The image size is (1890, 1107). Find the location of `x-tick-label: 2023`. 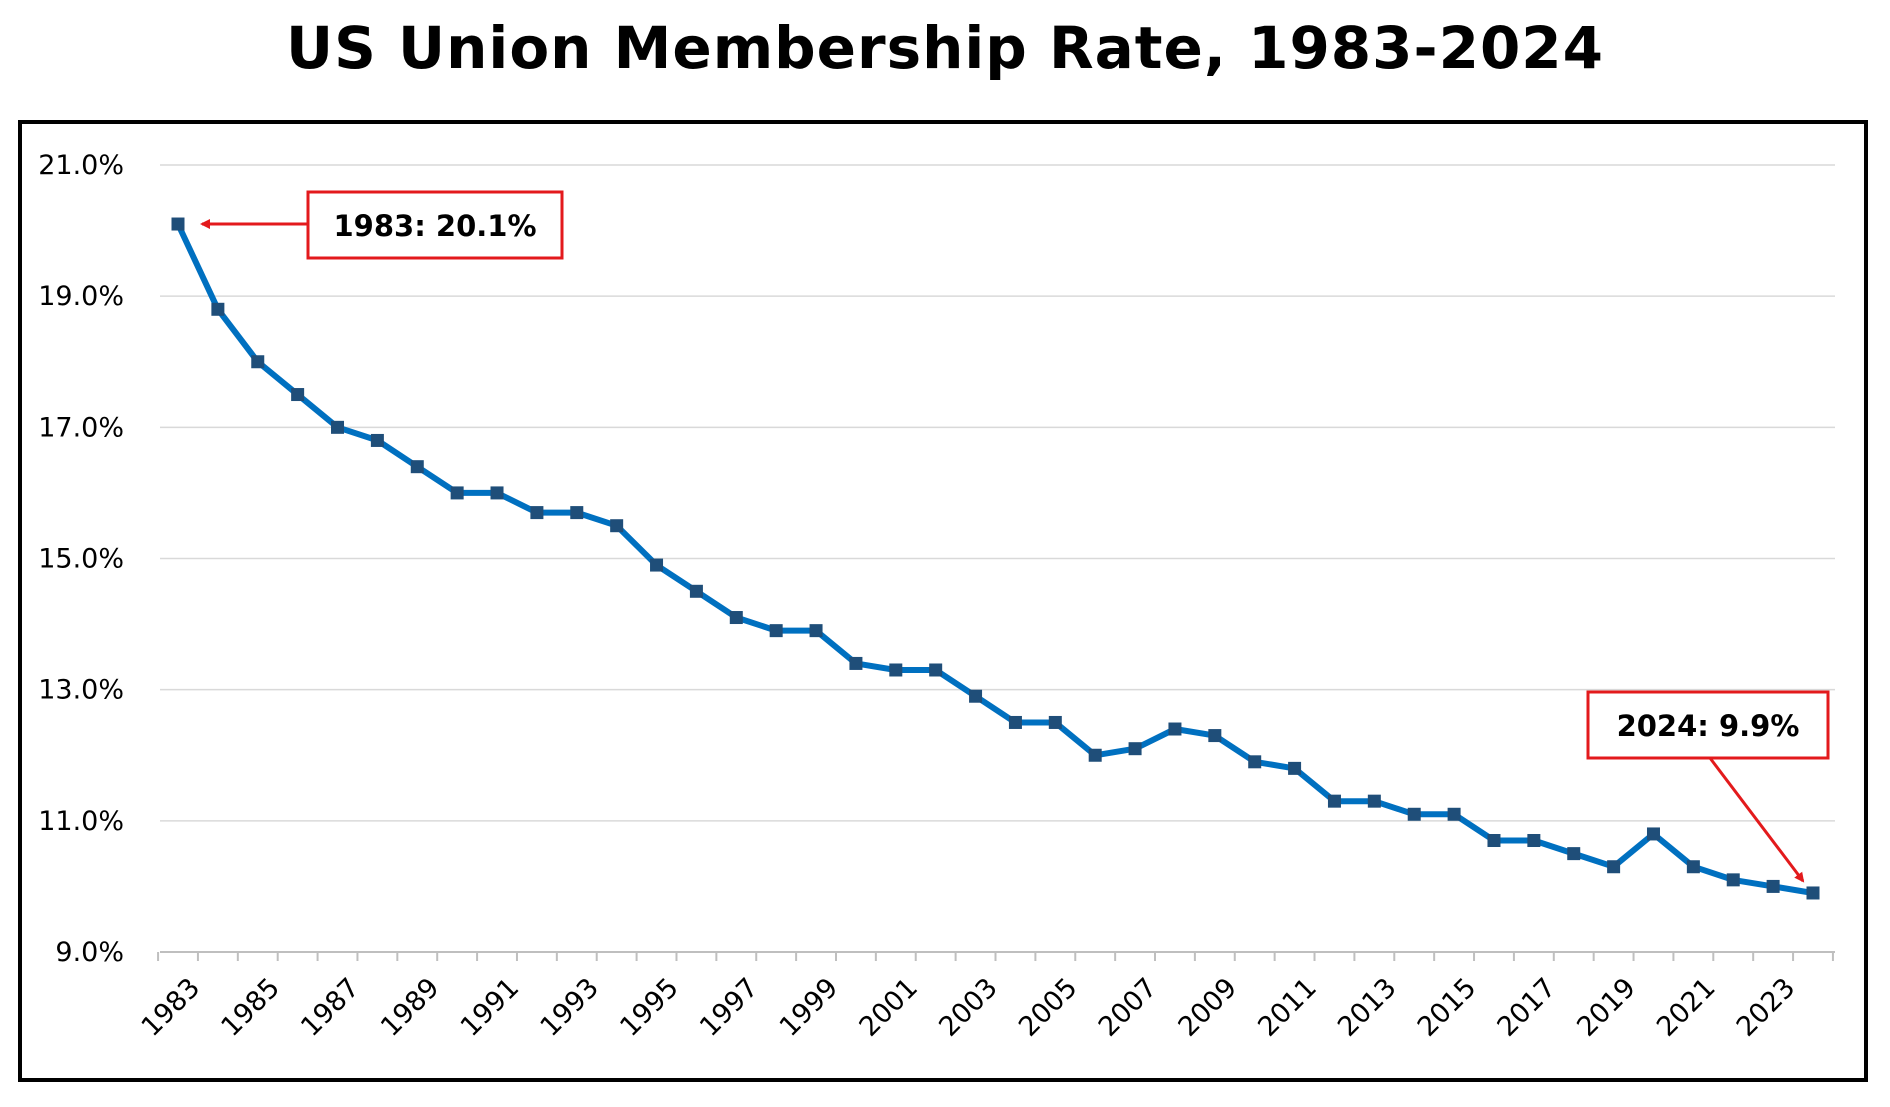

x-tick-label: 2023 is located at coordinates (1766, 1007).